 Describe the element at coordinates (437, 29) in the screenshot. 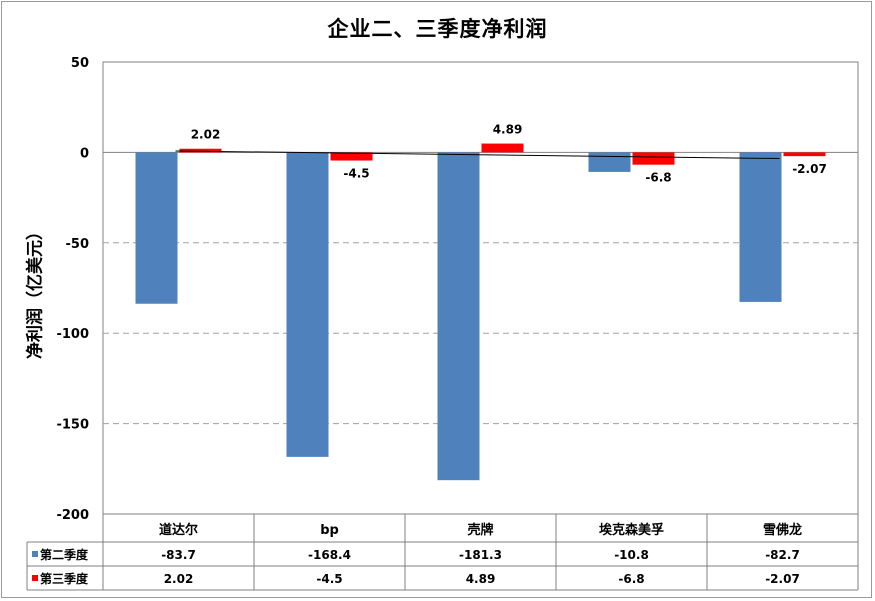

I see `chart-title: 企业二、三季度净利润` at that location.